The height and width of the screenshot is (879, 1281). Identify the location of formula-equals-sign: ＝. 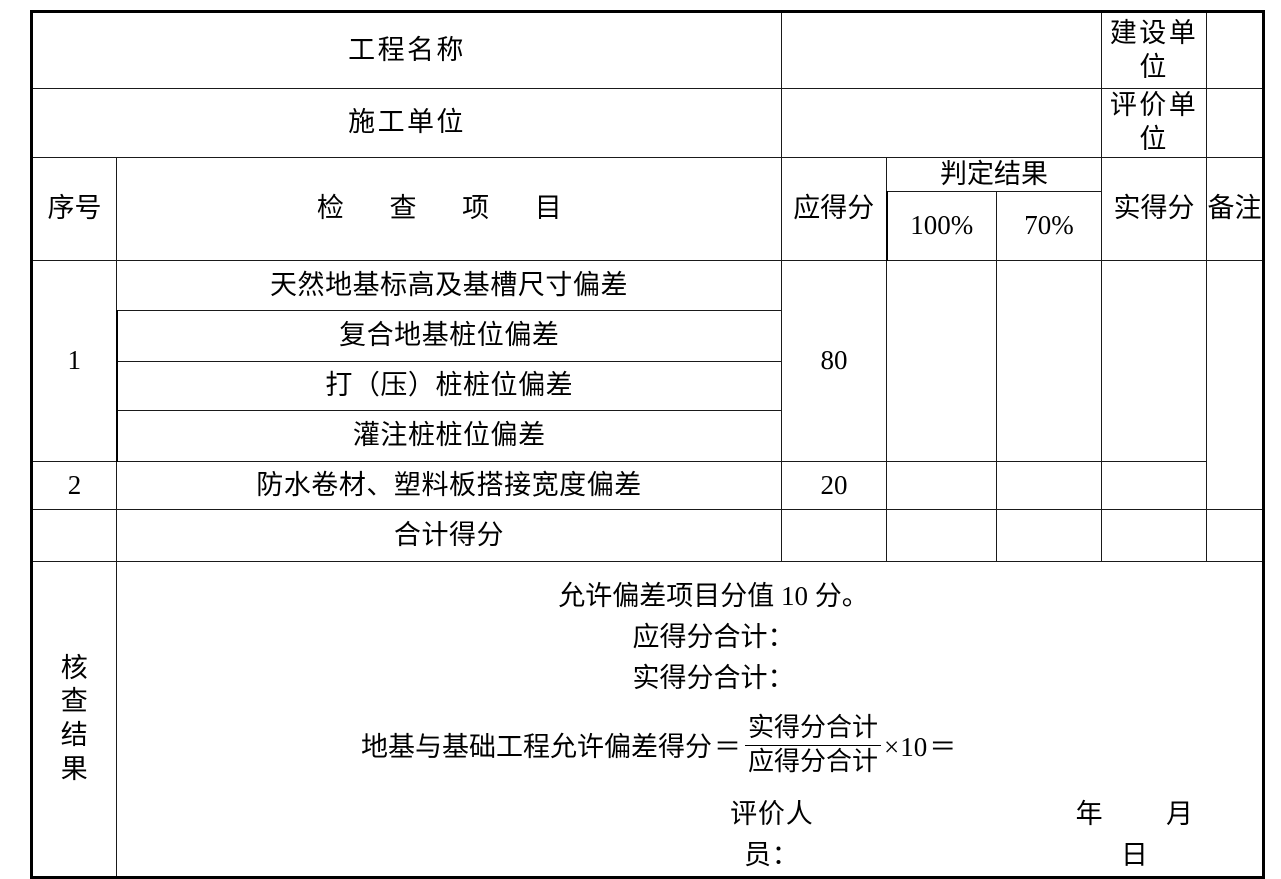
(727, 747).